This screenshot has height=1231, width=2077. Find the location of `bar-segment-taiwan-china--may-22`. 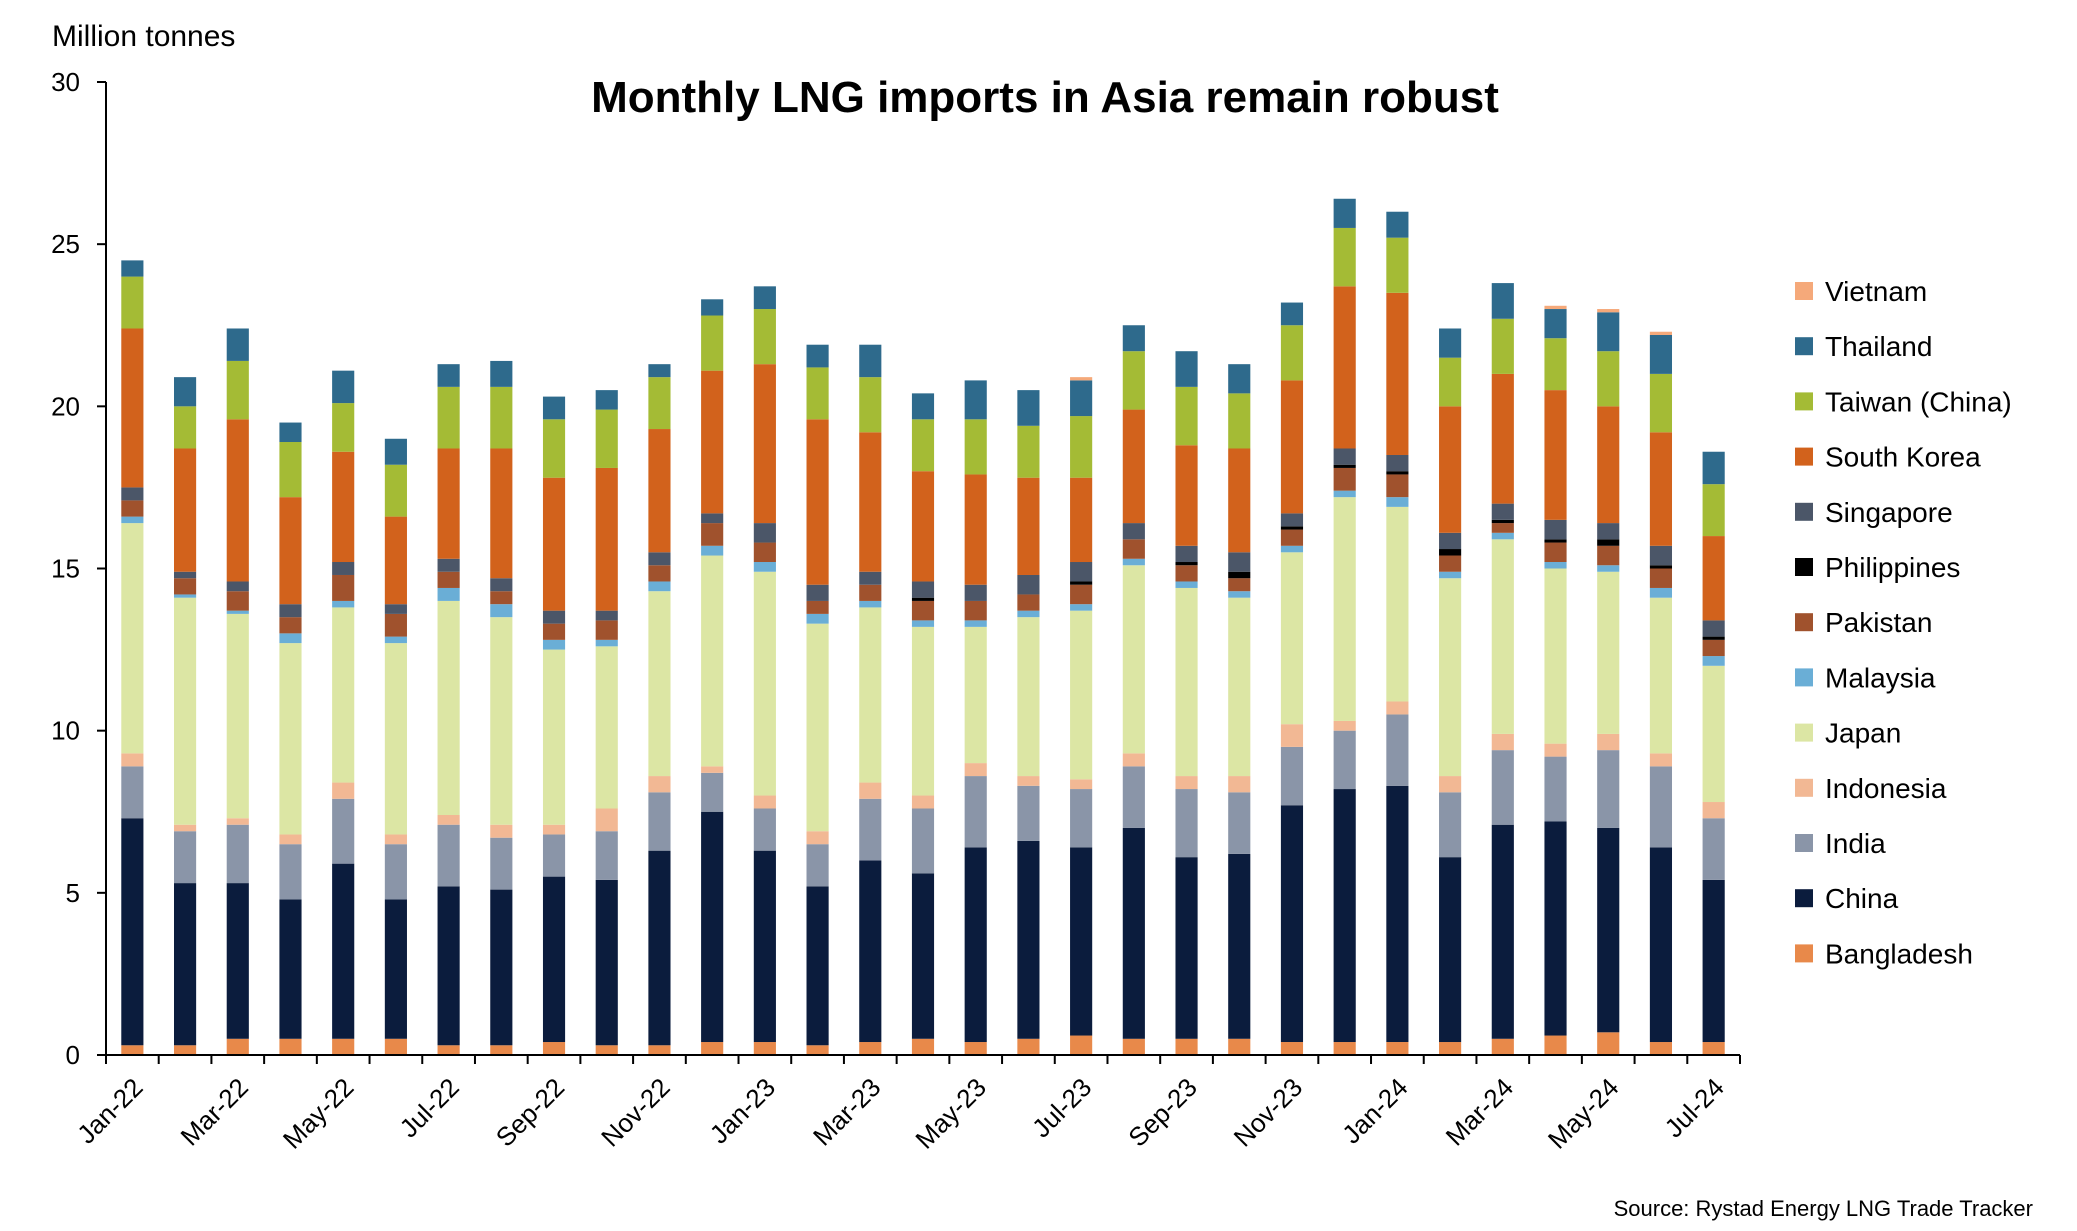

bar-segment-taiwan-china--may-22 is located at coordinates (343, 427).